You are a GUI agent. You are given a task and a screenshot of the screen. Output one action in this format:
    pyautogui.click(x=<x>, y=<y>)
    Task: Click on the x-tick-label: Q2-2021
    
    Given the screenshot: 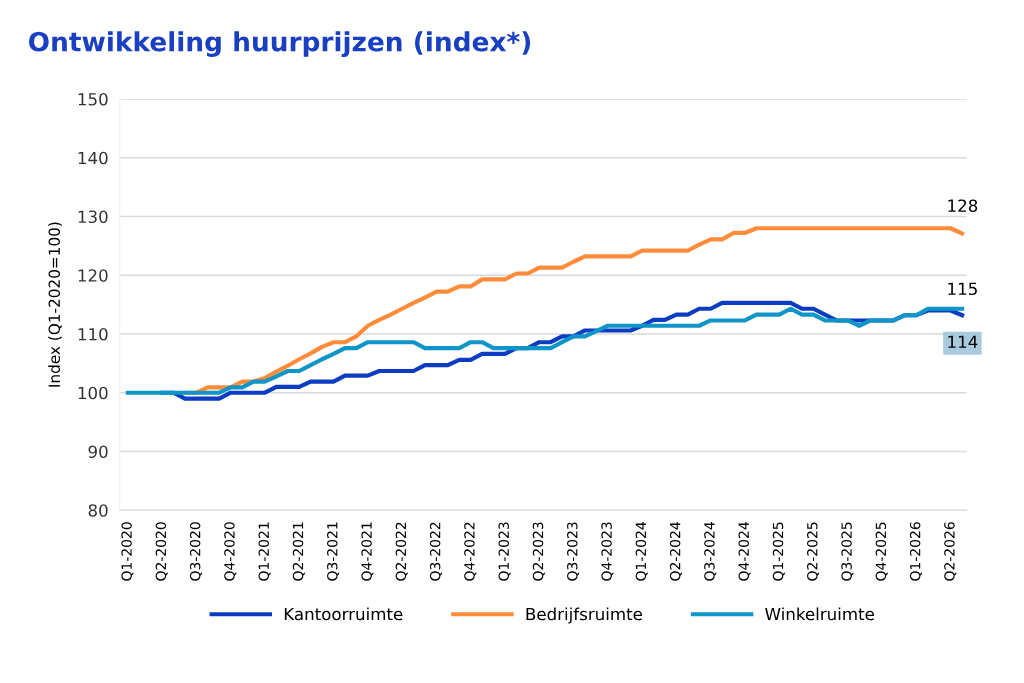 What is the action you would take?
    pyautogui.click(x=298, y=551)
    